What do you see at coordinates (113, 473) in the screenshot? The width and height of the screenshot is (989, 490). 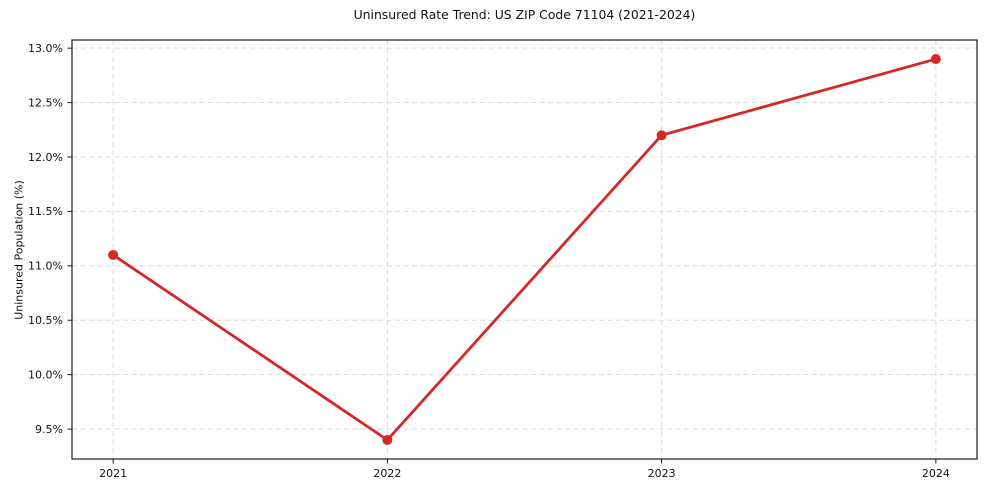 I see `x-tick-label: 2021` at bounding box center [113, 473].